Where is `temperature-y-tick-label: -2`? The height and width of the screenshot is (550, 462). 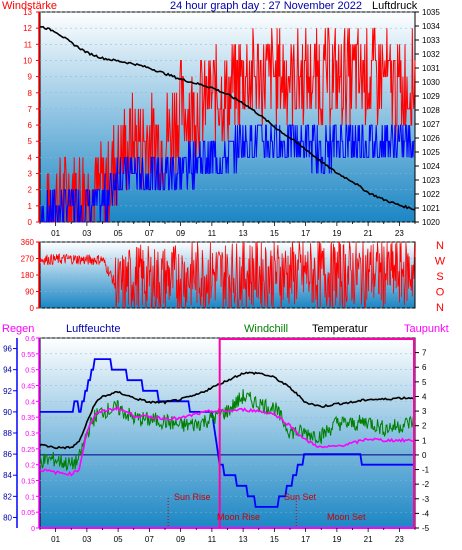
temperature-y-tick-label: -2 is located at coordinates (426, 484).